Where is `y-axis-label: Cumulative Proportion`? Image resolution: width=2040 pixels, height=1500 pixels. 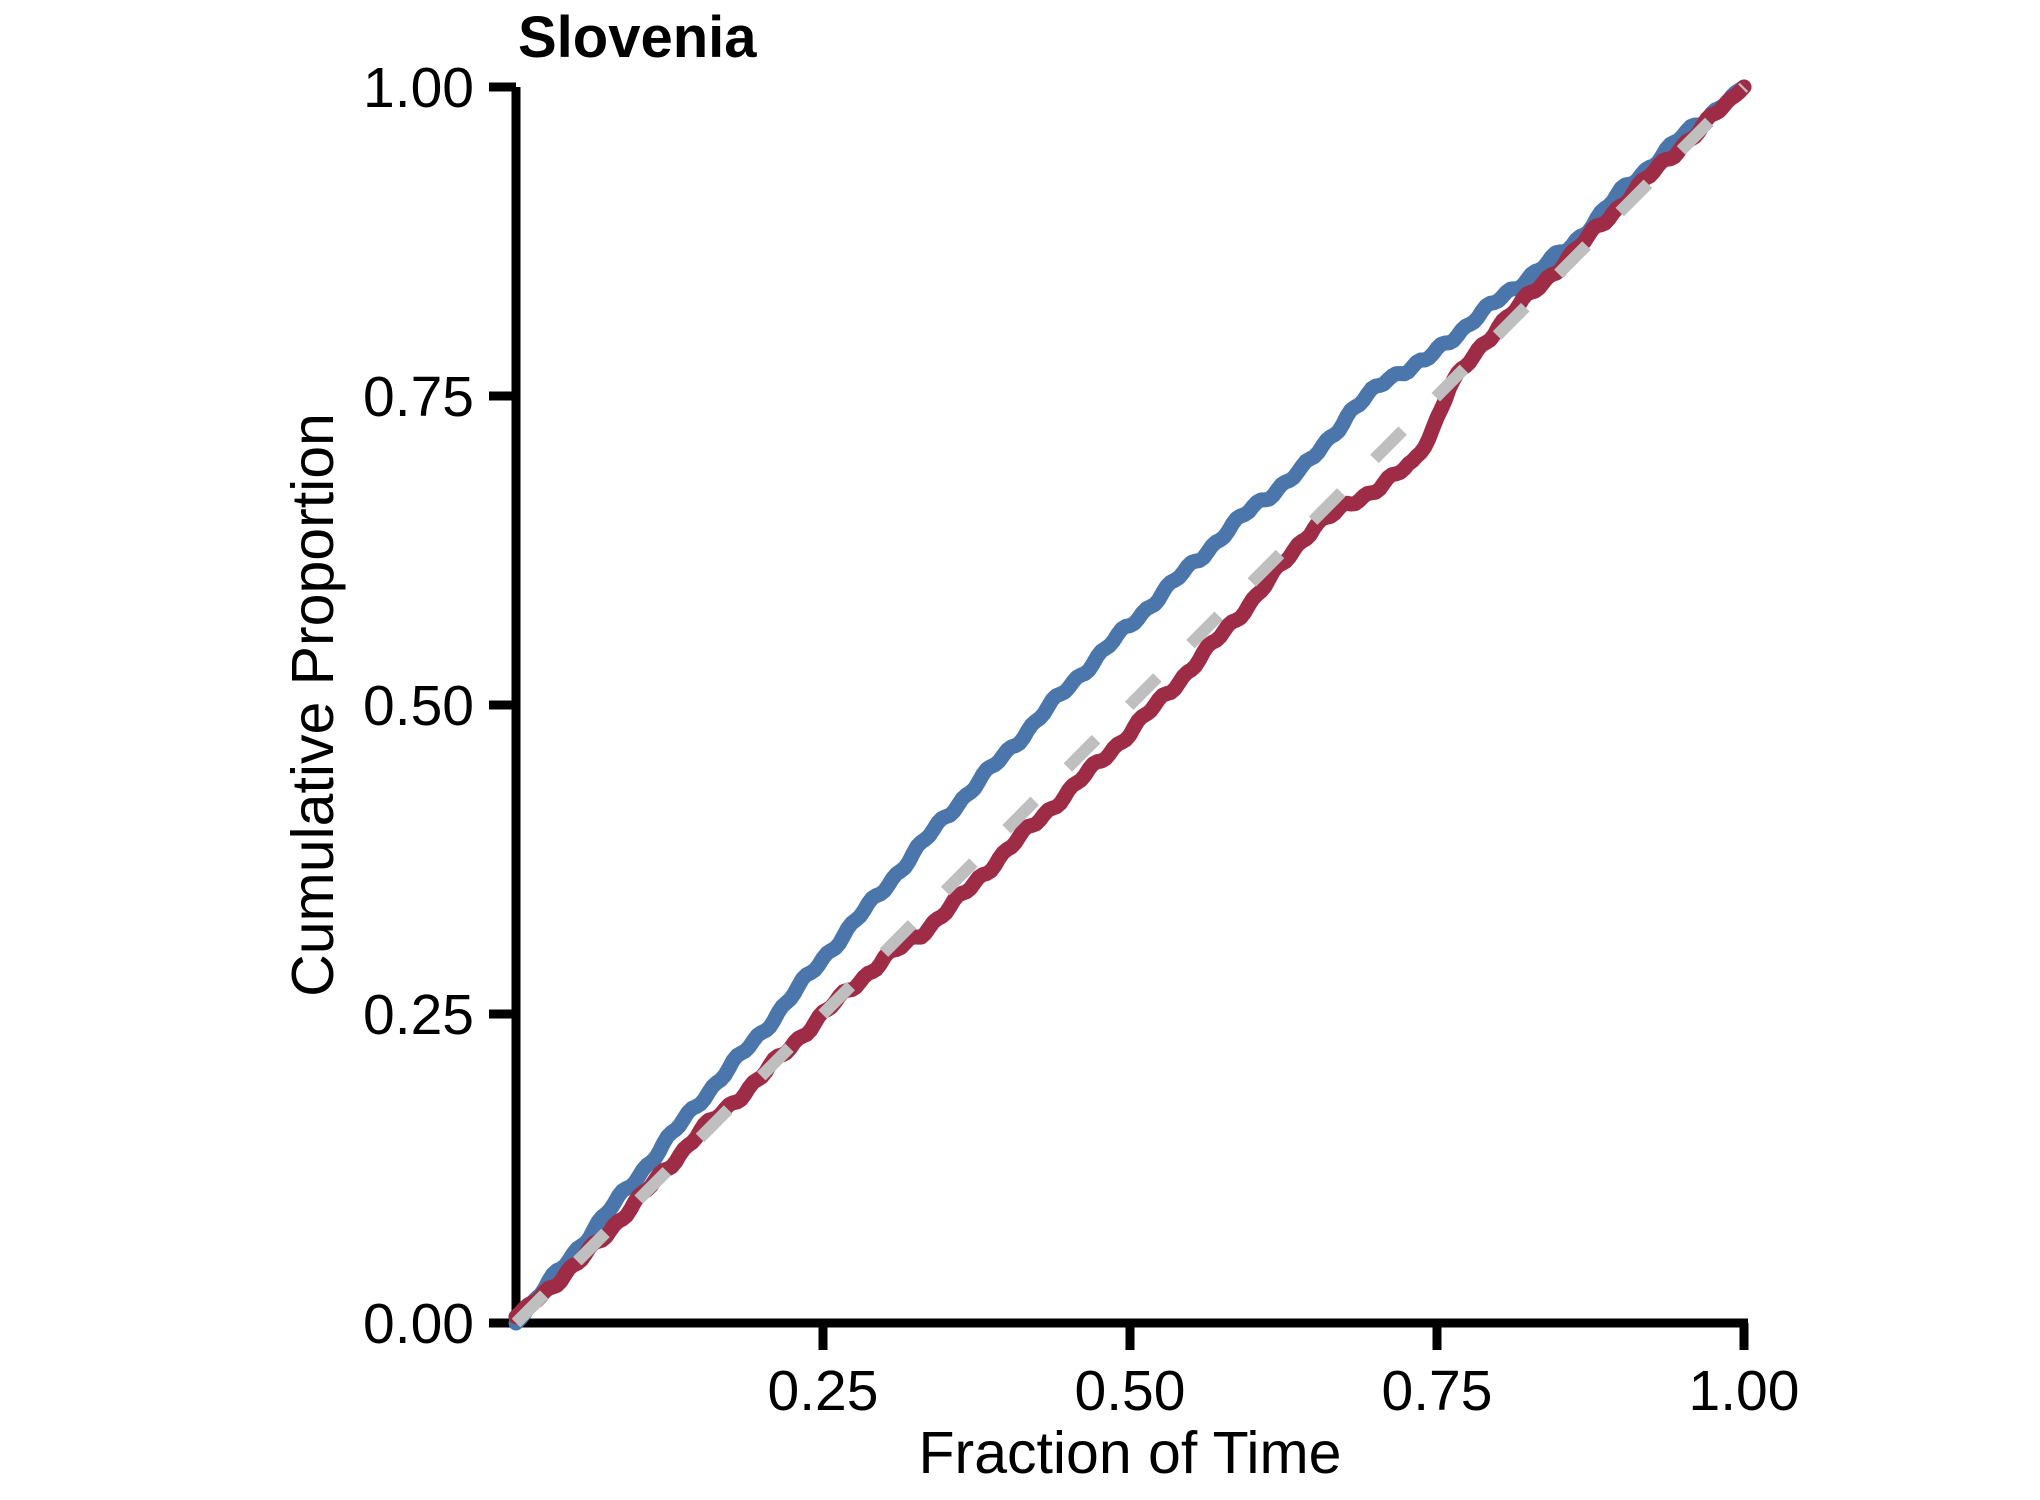 y-axis-label: Cumulative Proportion is located at coordinates (313, 705).